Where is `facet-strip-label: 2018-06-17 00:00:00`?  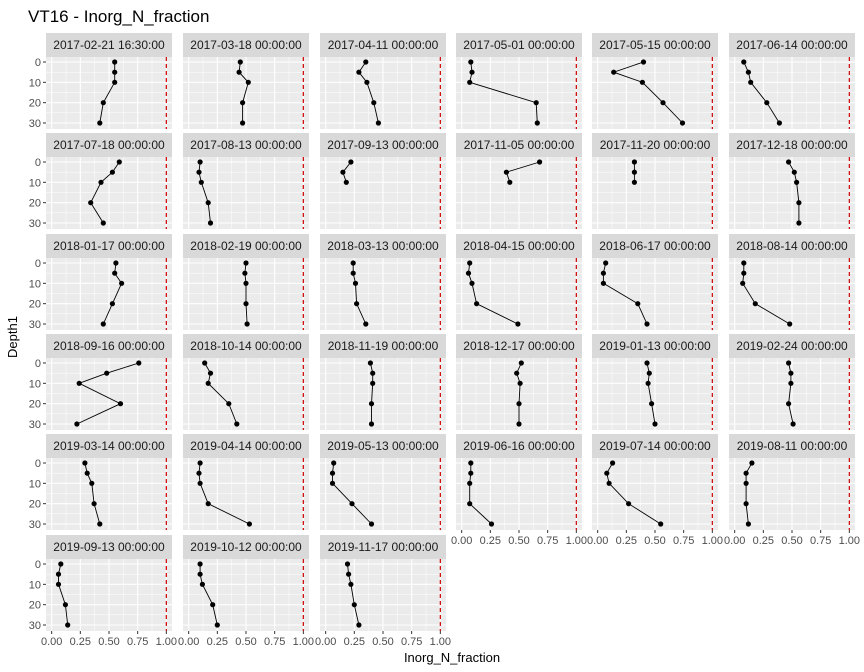 facet-strip-label: 2018-06-17 00:00:00 is located at coordinates (655, 246).